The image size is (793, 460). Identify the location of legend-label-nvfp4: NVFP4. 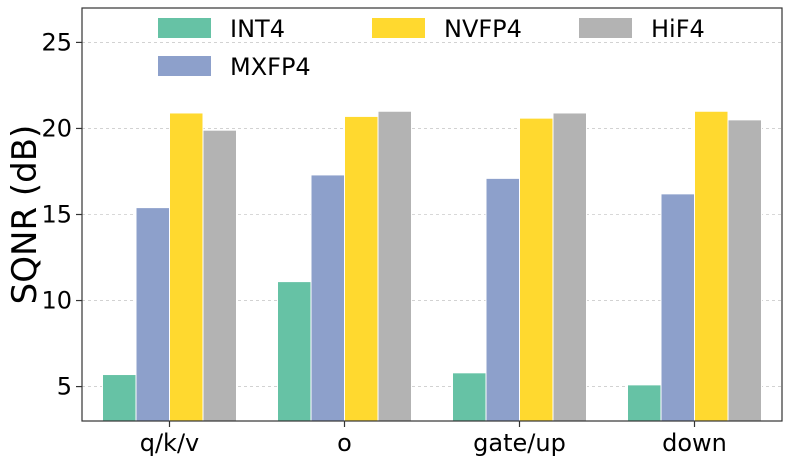
(483, 29).